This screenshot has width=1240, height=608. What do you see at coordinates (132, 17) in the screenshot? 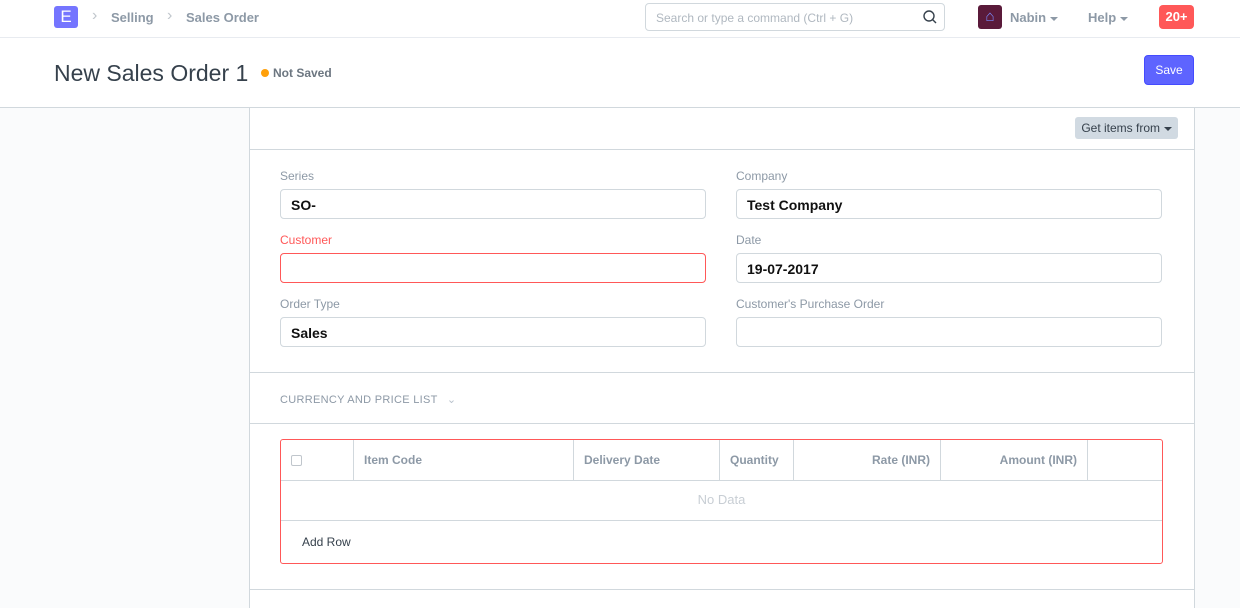
I see `breadcrumb-selling: Selling` at bounding box center [132, 17].